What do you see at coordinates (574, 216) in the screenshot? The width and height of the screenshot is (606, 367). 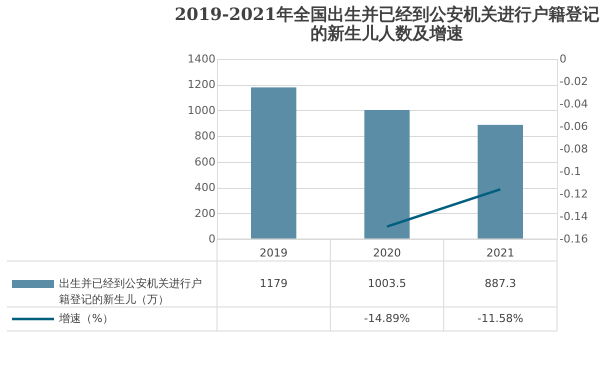 I see `y2-tick-label: -0.14` at bounding box center [574, 216].